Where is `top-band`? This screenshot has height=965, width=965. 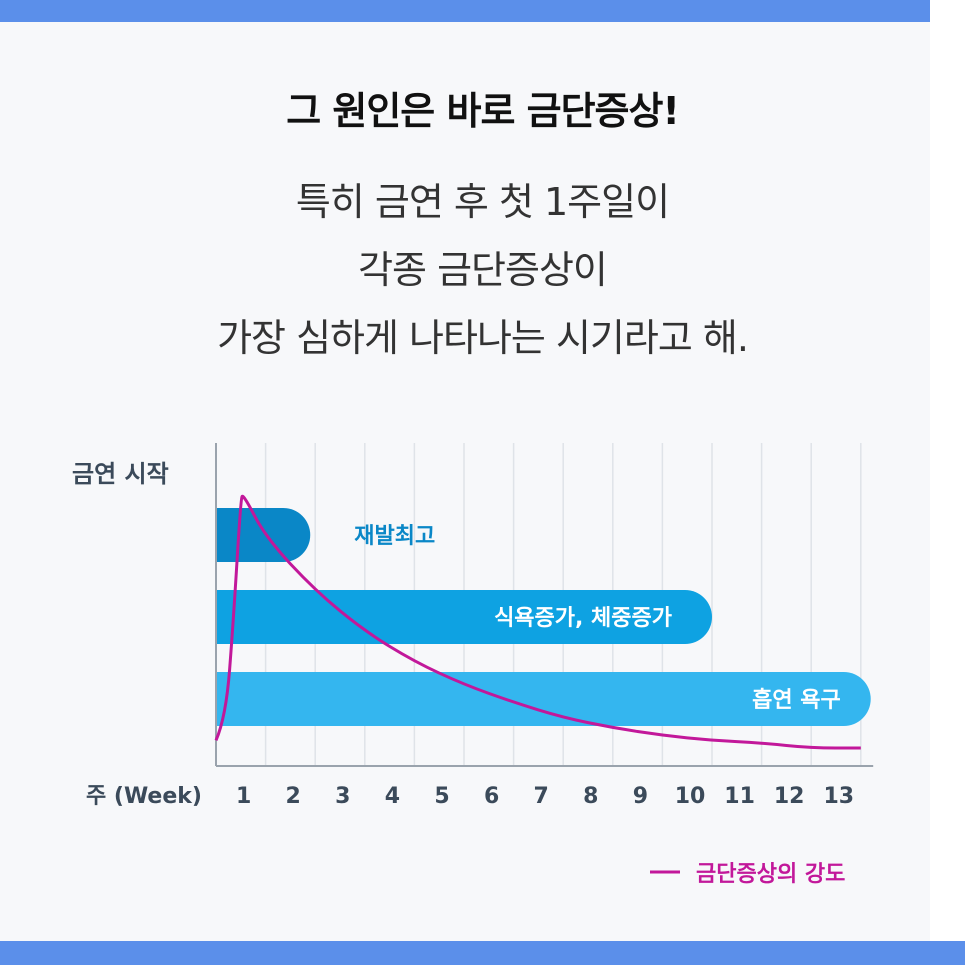
top-band is located at coordinates (465, 11).